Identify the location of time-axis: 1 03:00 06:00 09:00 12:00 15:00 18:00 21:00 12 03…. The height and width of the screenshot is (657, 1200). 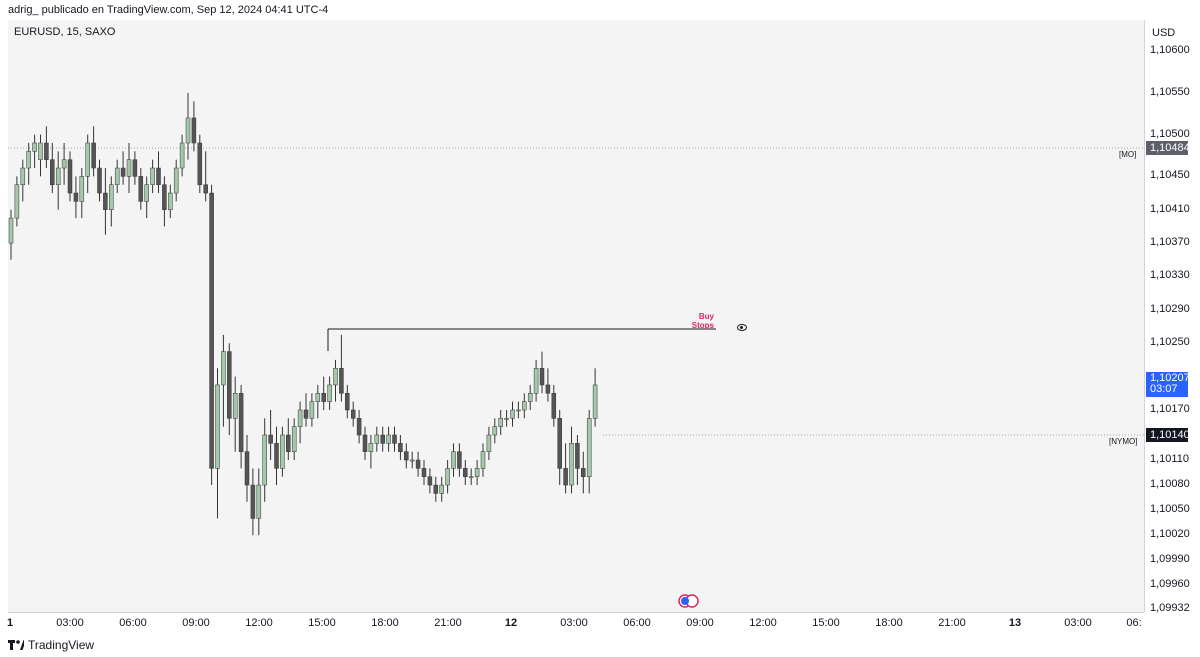
(575, 622).